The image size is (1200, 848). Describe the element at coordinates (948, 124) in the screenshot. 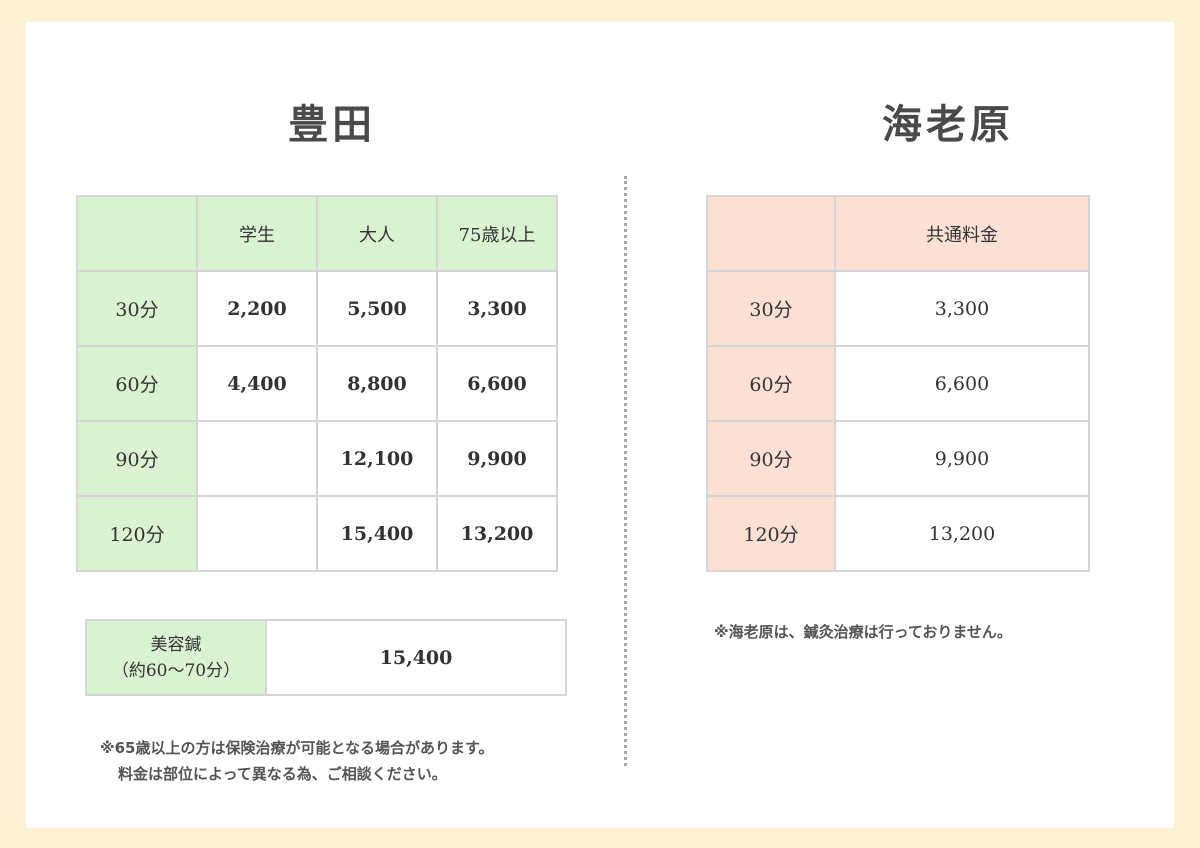

I see `ebihara-title: 海老原` at that location.